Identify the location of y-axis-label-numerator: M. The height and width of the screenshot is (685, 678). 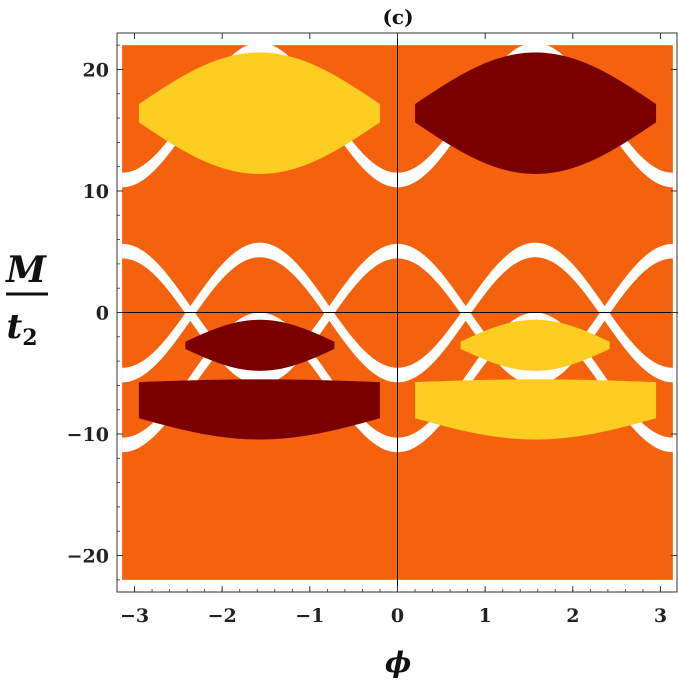
(25, 270).